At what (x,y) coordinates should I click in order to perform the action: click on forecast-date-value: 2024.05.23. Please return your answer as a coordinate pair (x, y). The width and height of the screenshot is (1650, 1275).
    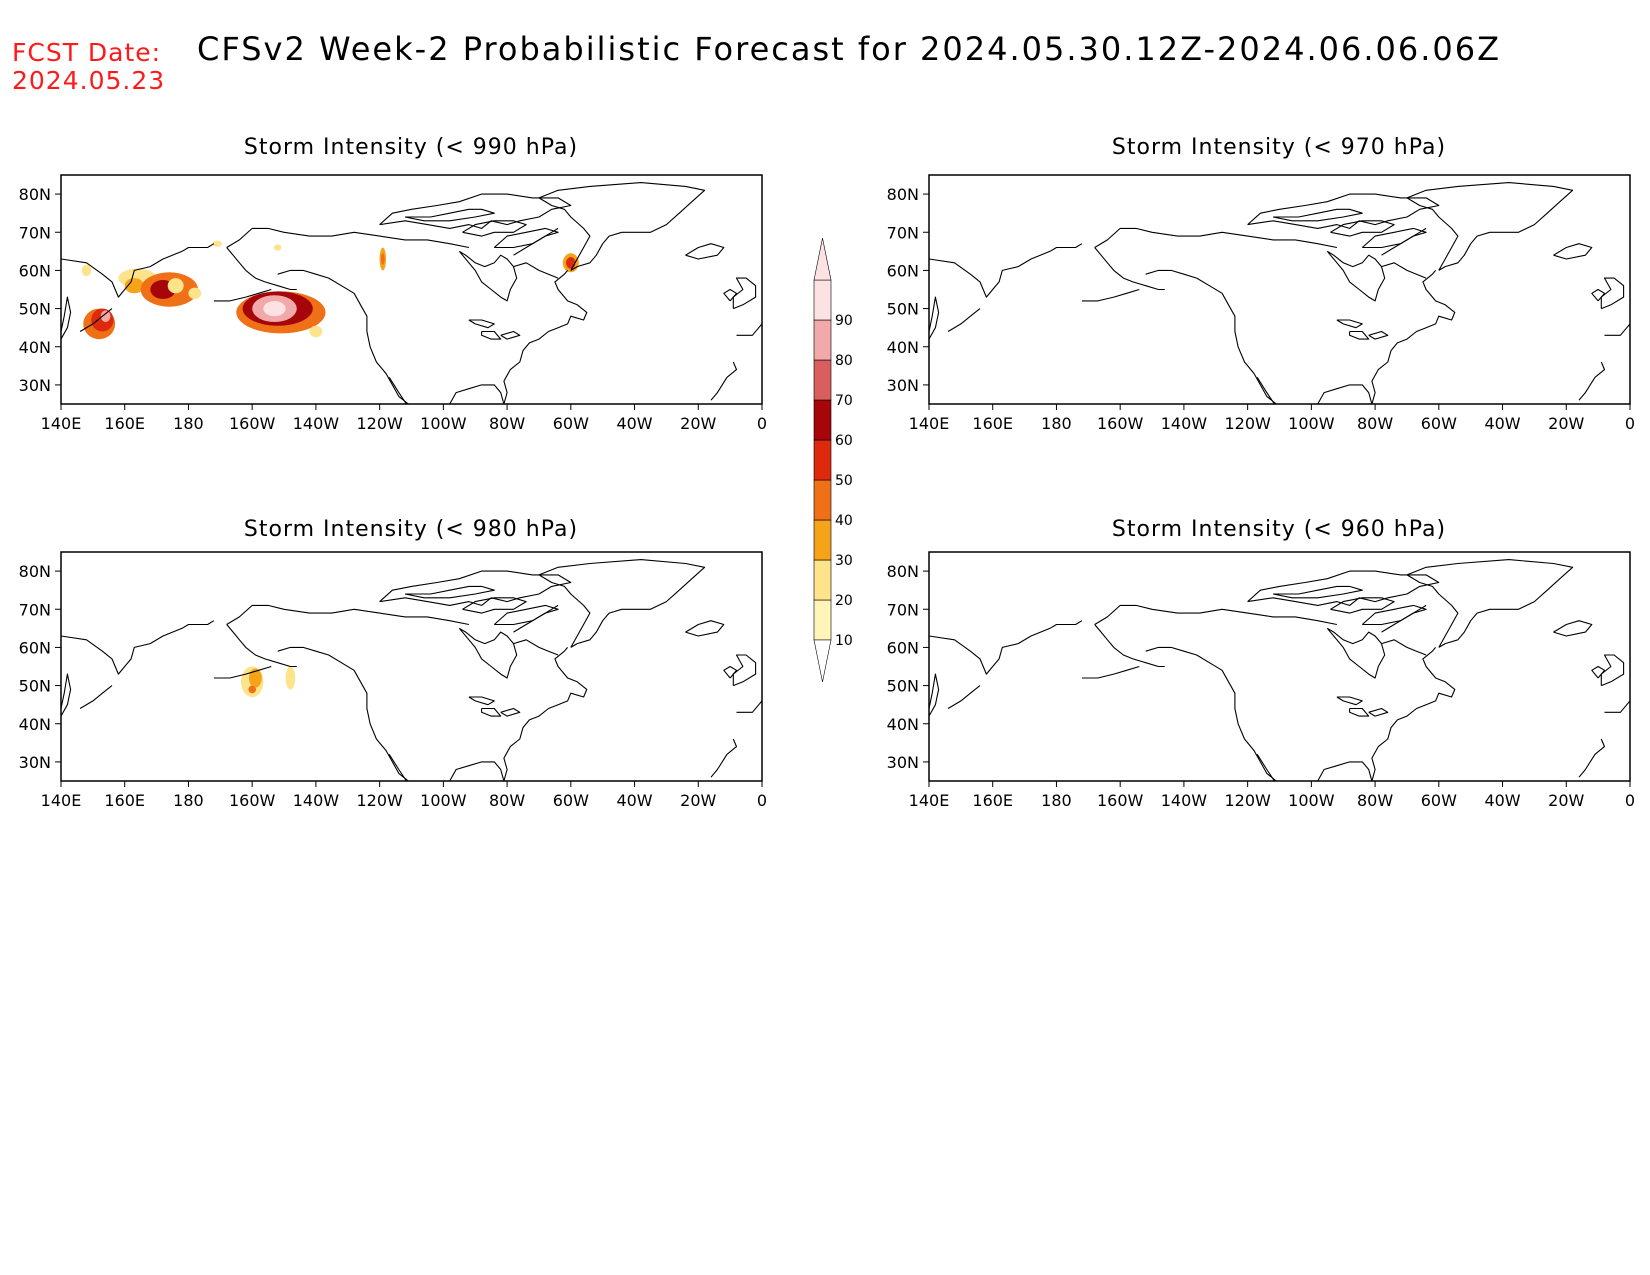
    Looking at the image, I should click on (89, 80).